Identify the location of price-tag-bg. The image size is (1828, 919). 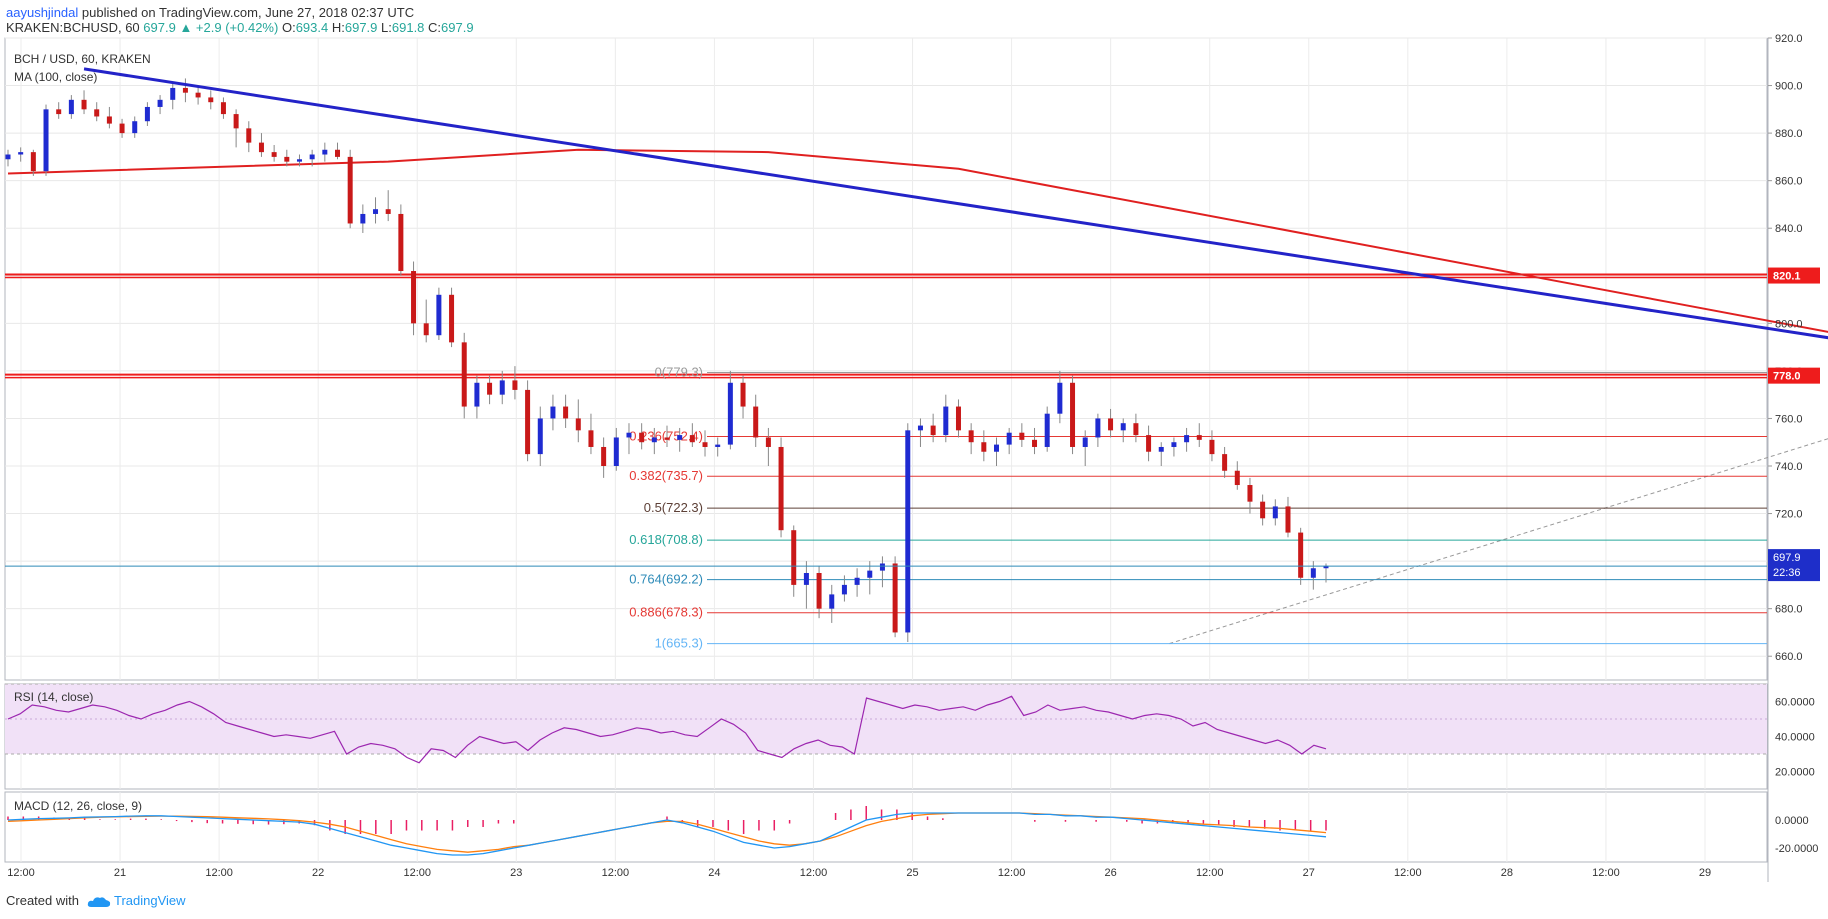
(1794, 375).